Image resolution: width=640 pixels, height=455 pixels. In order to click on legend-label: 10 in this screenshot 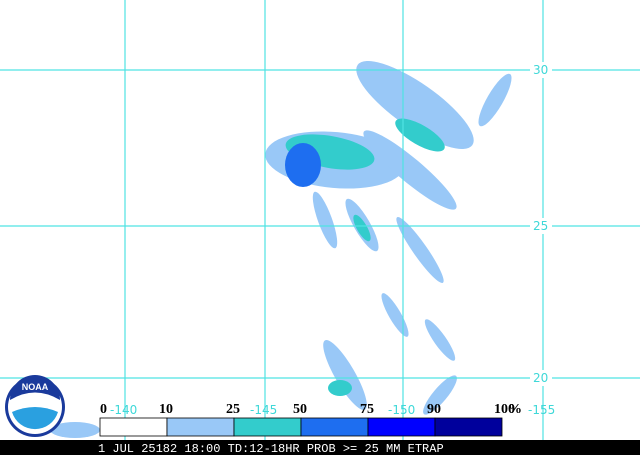, I will do `click(166, 409)`.